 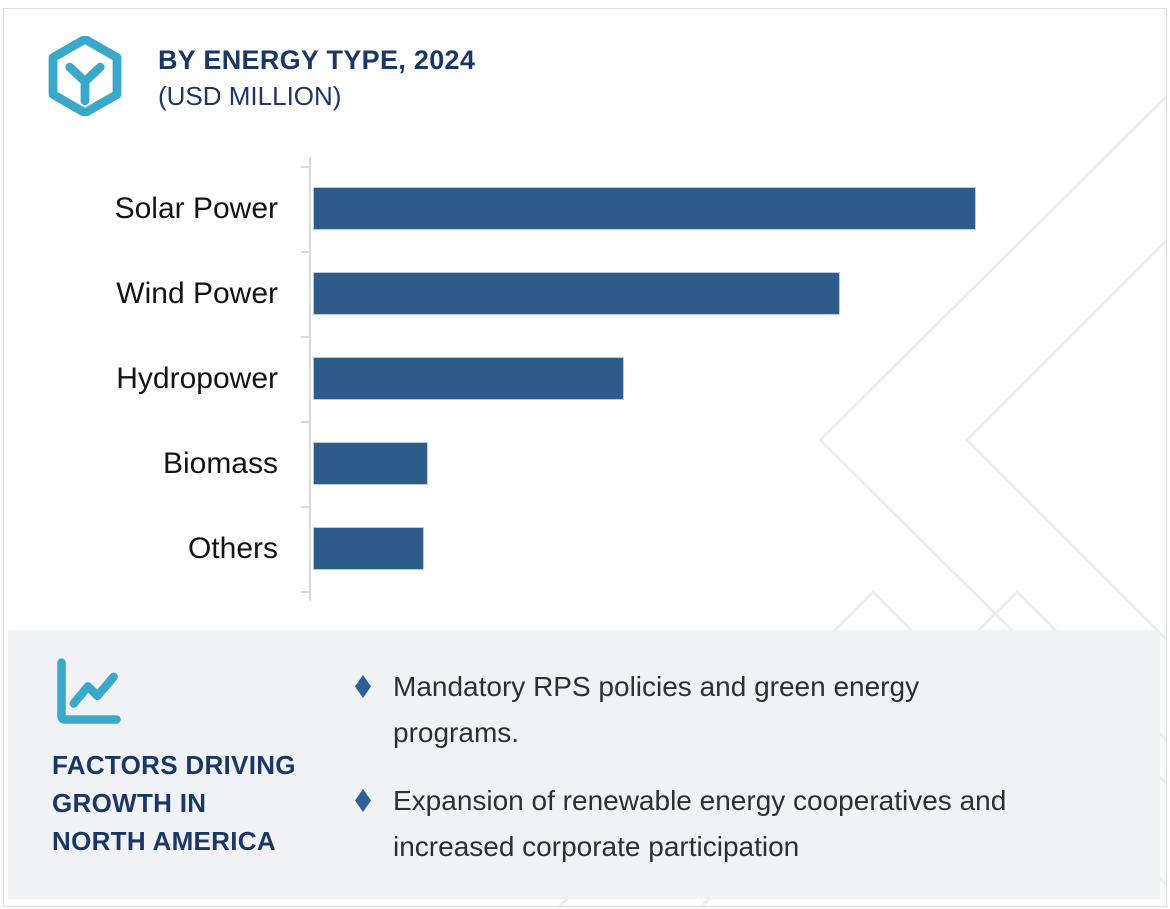 What do you see at coordinates (316, 78) in the screenshot?
I see `chart-title-block: BY ENERGY TYPE, 2024 (USD MILLION)` at bounding box center [316, 78].